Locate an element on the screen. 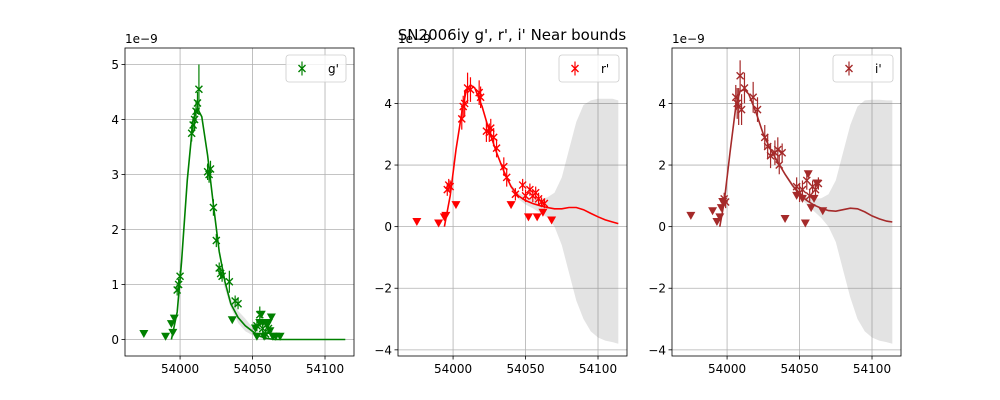 Image resolution: width=1000 pixels, height=400 pixels. legend-box is located at coordinates (316, 68).